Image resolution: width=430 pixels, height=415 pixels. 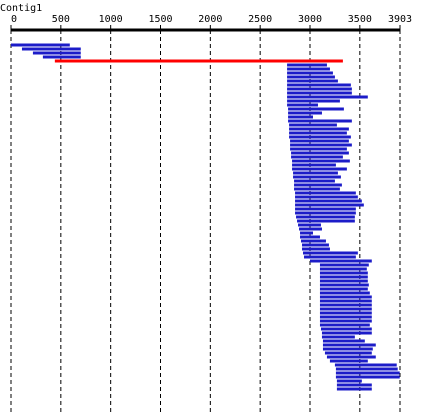 What do you see at coordinates (400, 19) in the screenshot?
I see `x-tick-label: 3903` at bounding box center [400, 19].